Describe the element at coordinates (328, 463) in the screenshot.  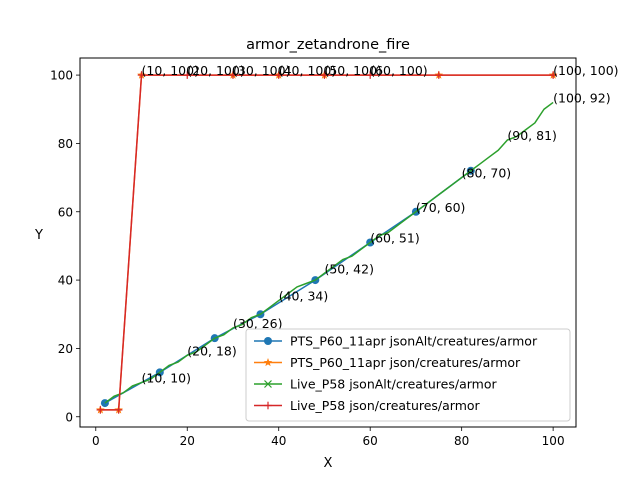
I see `x-axis-label: X` at that location.